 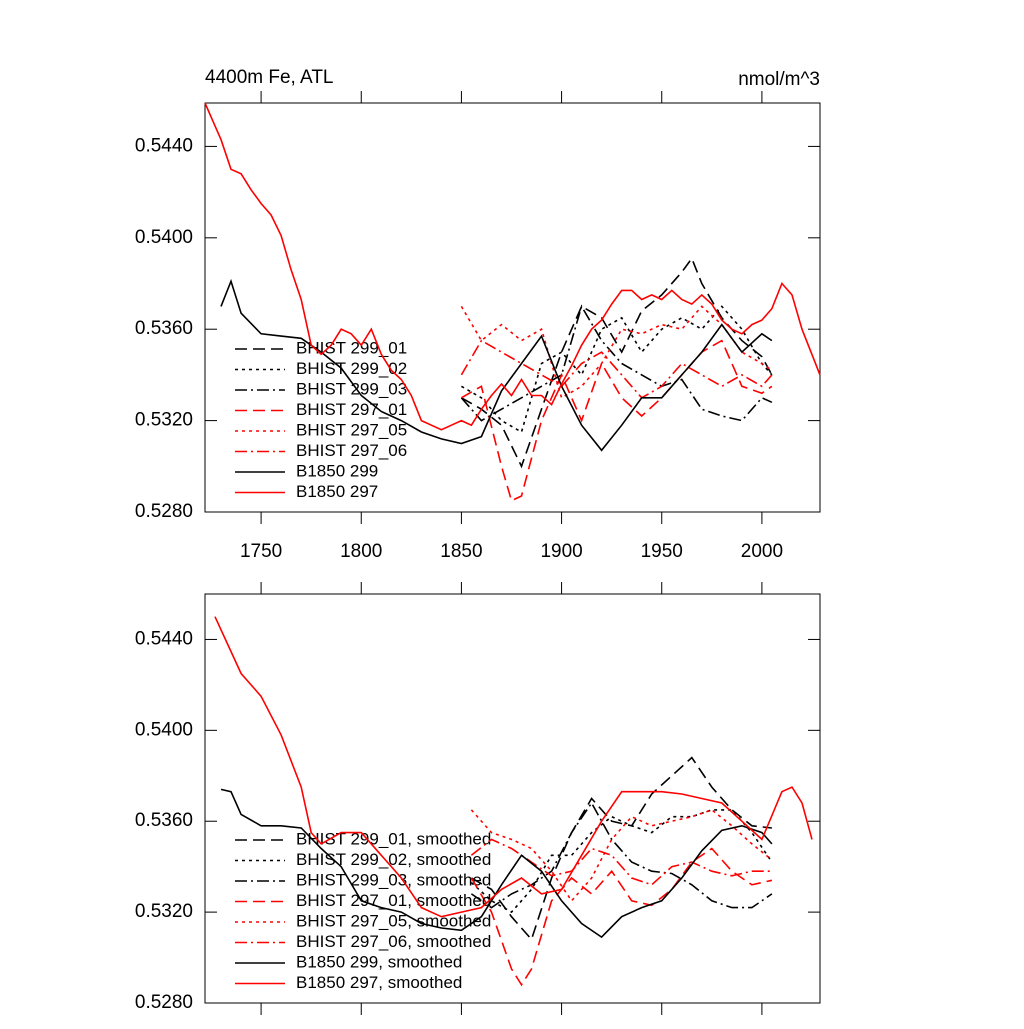 I want to click on legend-label: BHIST 299_02, smoothed, so click(x=393, y=859).